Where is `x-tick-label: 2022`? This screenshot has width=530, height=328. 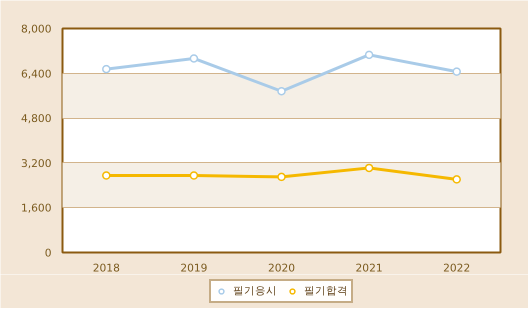 x-tick-label: 2022 is located at coordinates (456, 268).